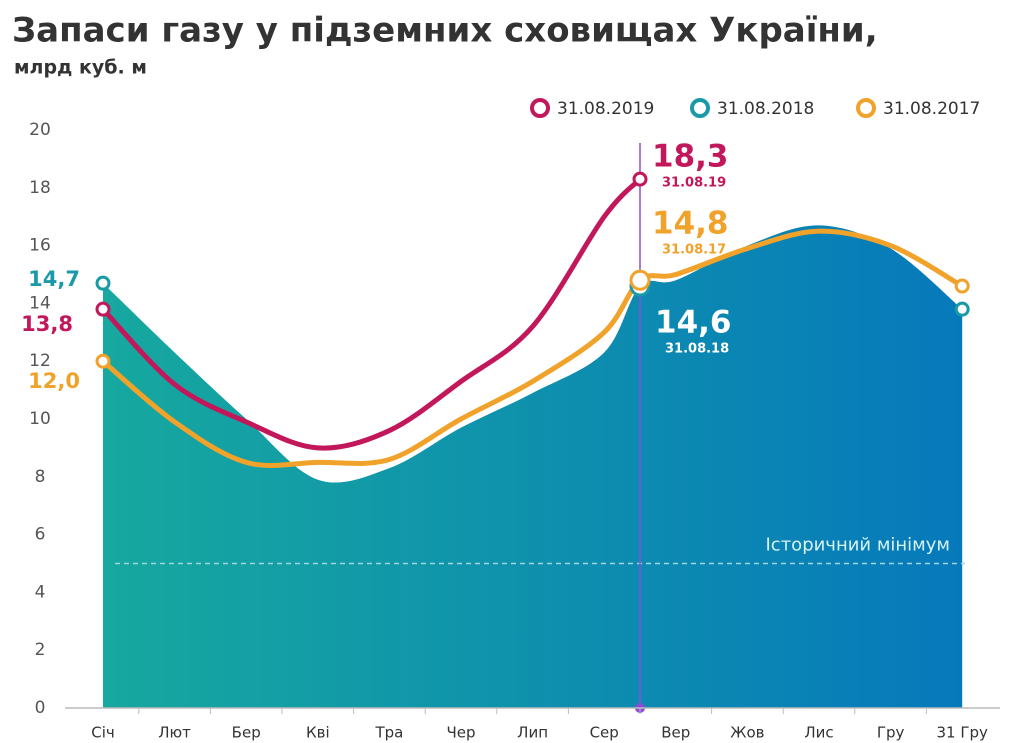 The image size is (1024, 743). What do you see at coordinates (891, 733) in the screenshot?
I see `x-tick-label: Гру` at bounding box center [891, 733].